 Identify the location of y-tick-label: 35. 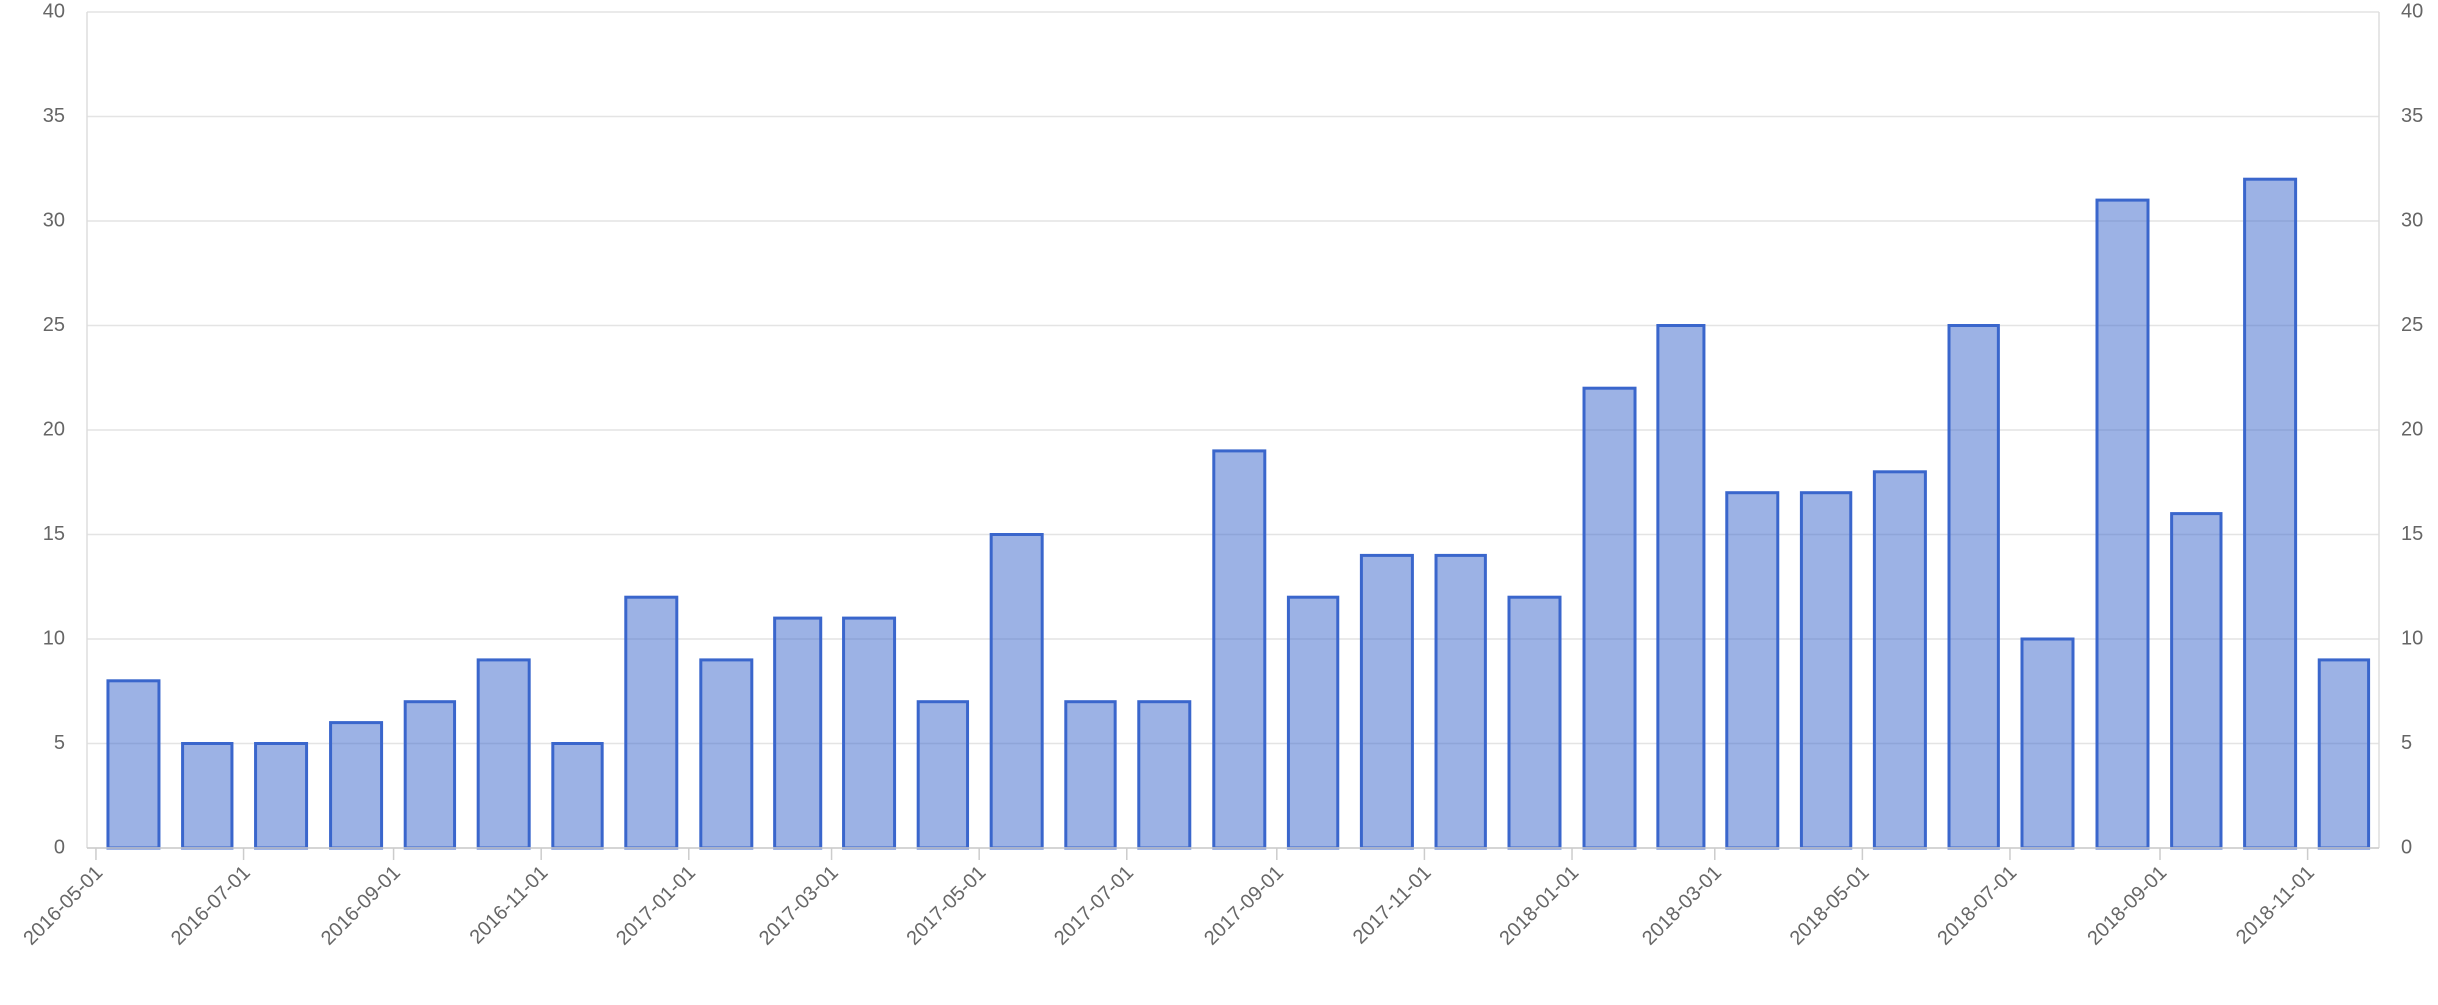
(54, 116).